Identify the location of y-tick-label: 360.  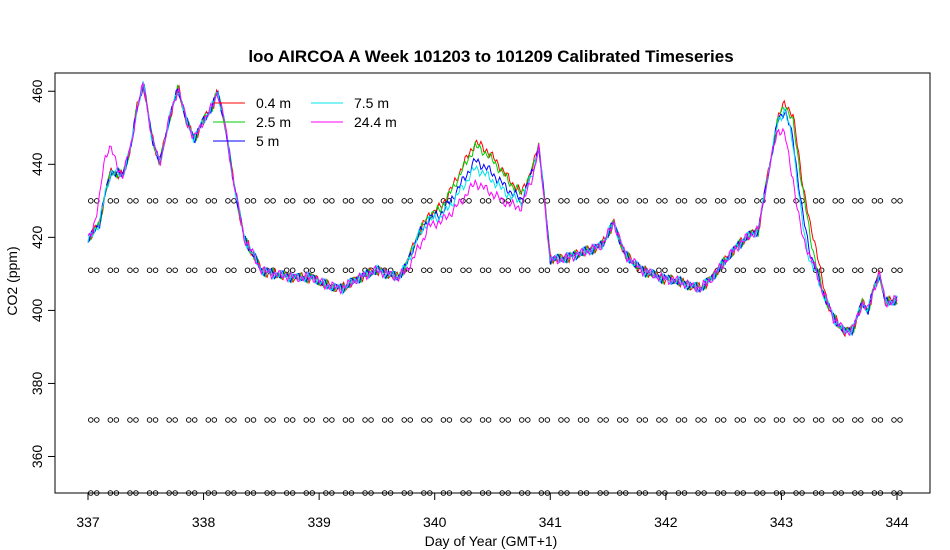
(37, 457).